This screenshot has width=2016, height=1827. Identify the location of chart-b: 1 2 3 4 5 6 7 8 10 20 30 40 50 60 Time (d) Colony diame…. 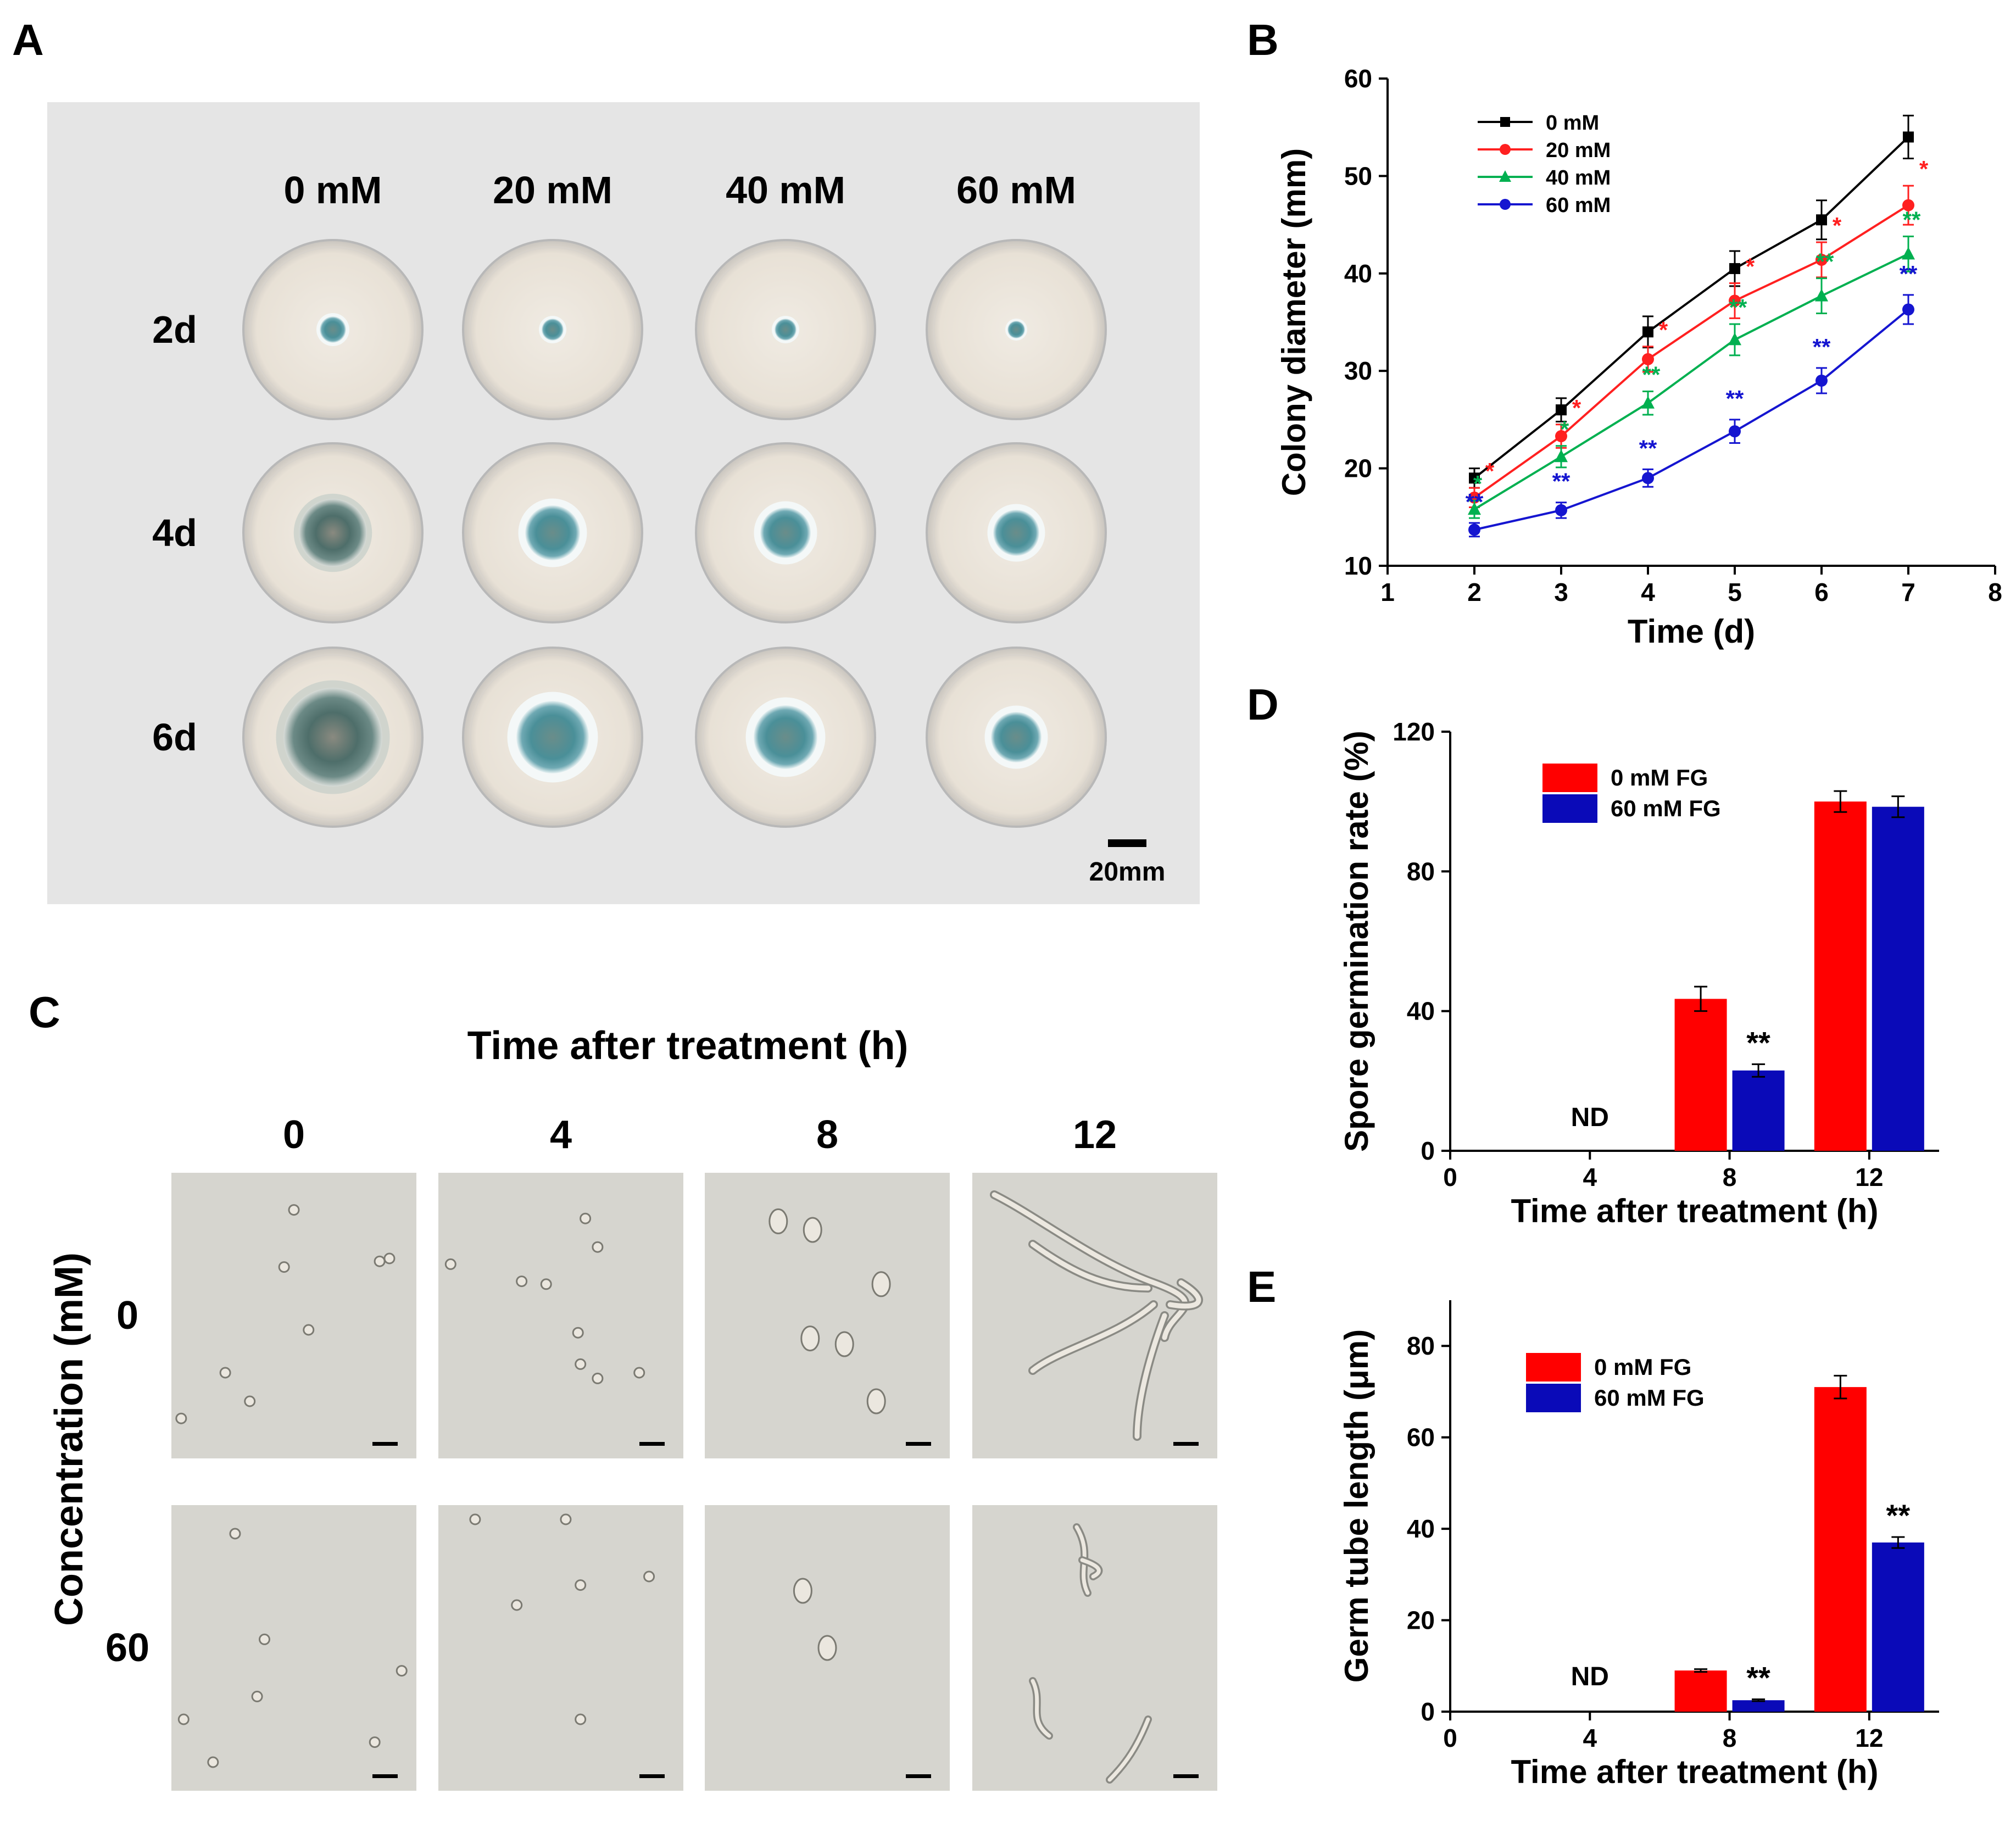
(1639, 357).